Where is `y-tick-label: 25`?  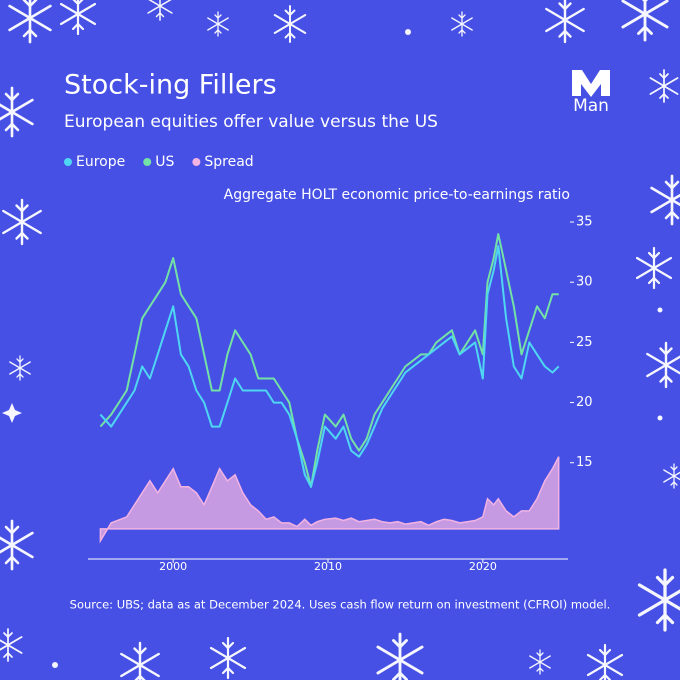 y-tick-label: 25 is located at coordinates (584, 342).